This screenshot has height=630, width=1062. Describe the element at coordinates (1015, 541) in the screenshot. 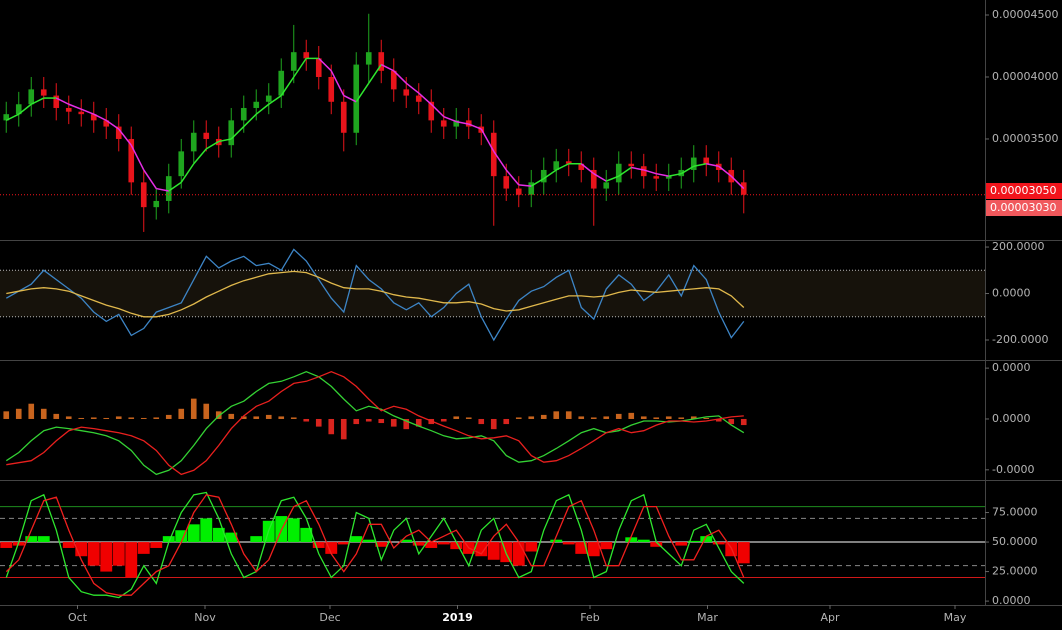

I see `y-tick-label: 50.0000` at that location.